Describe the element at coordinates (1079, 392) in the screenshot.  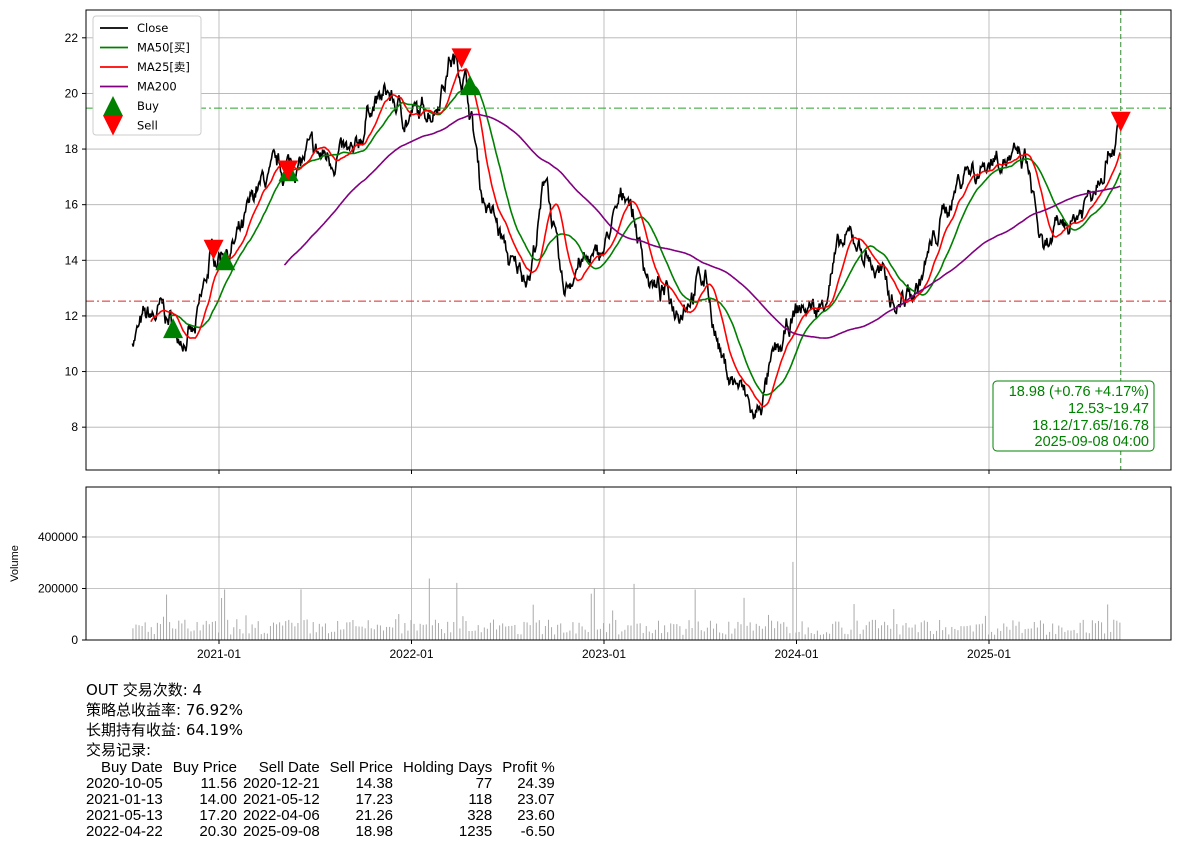
I see `annotation-line: 18.98 (+0.76 +4.17%)` at that location.